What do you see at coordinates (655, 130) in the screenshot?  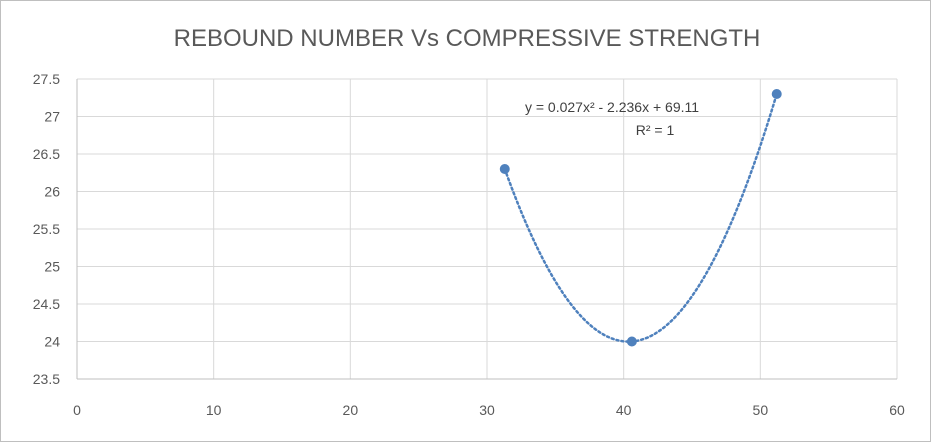 I see `trendline-r-squared: R² = 1` at bounding box center [655, 130].